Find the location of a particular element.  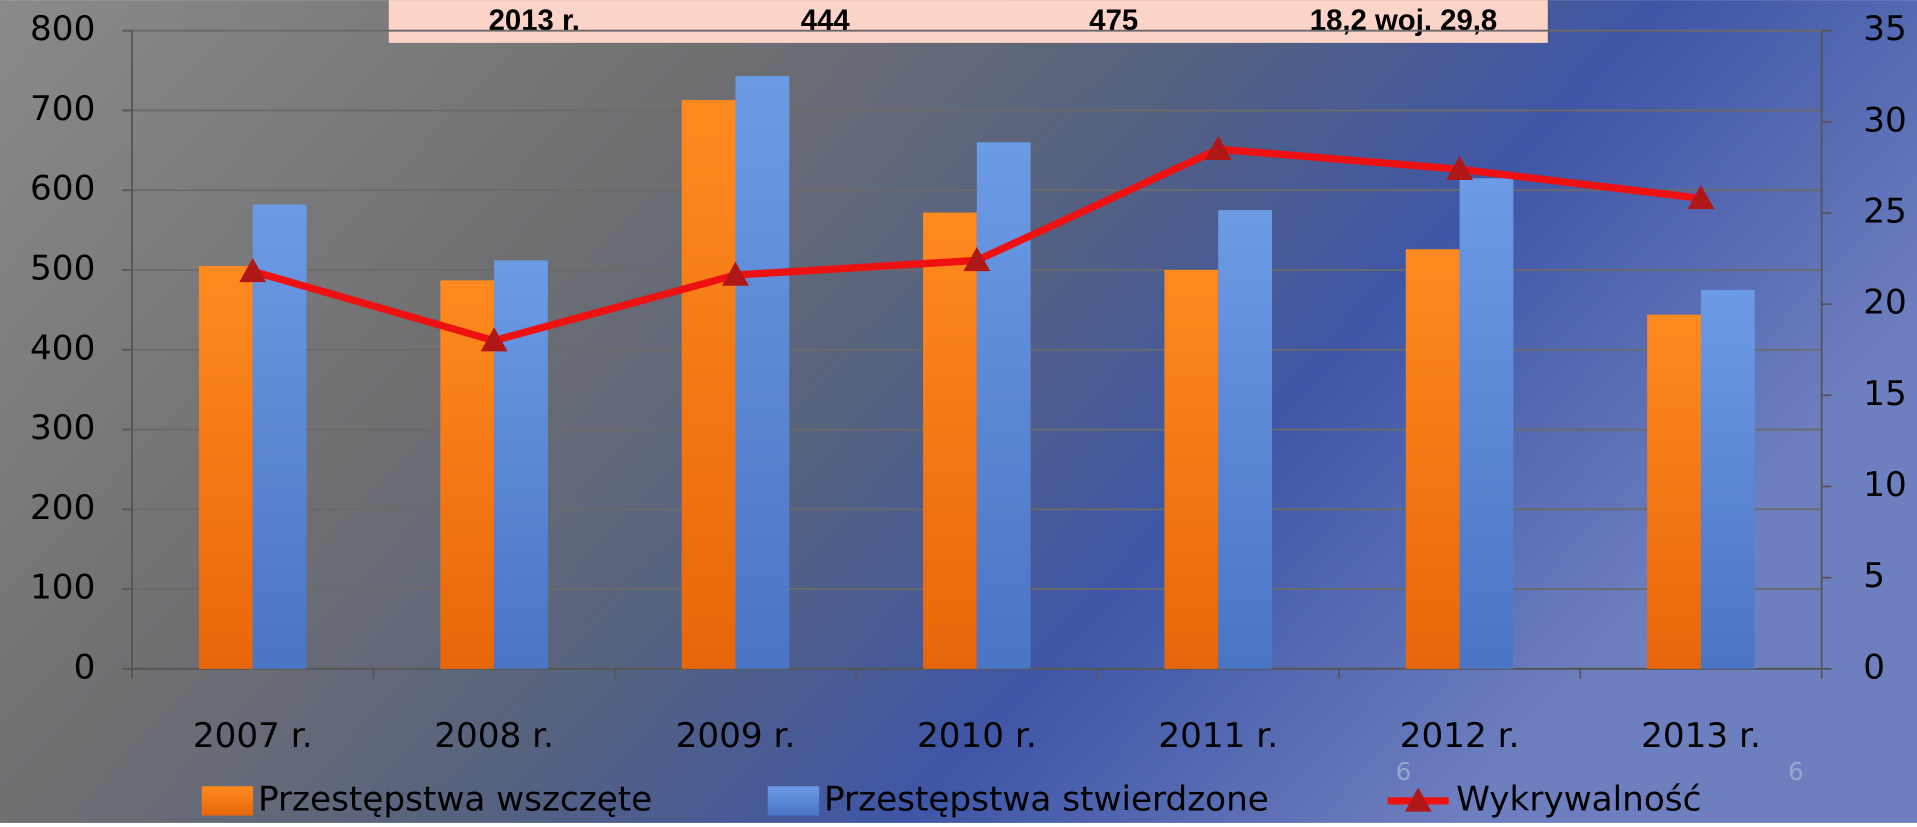

y-tick-label: 200 is located at coordinates (62, 508).